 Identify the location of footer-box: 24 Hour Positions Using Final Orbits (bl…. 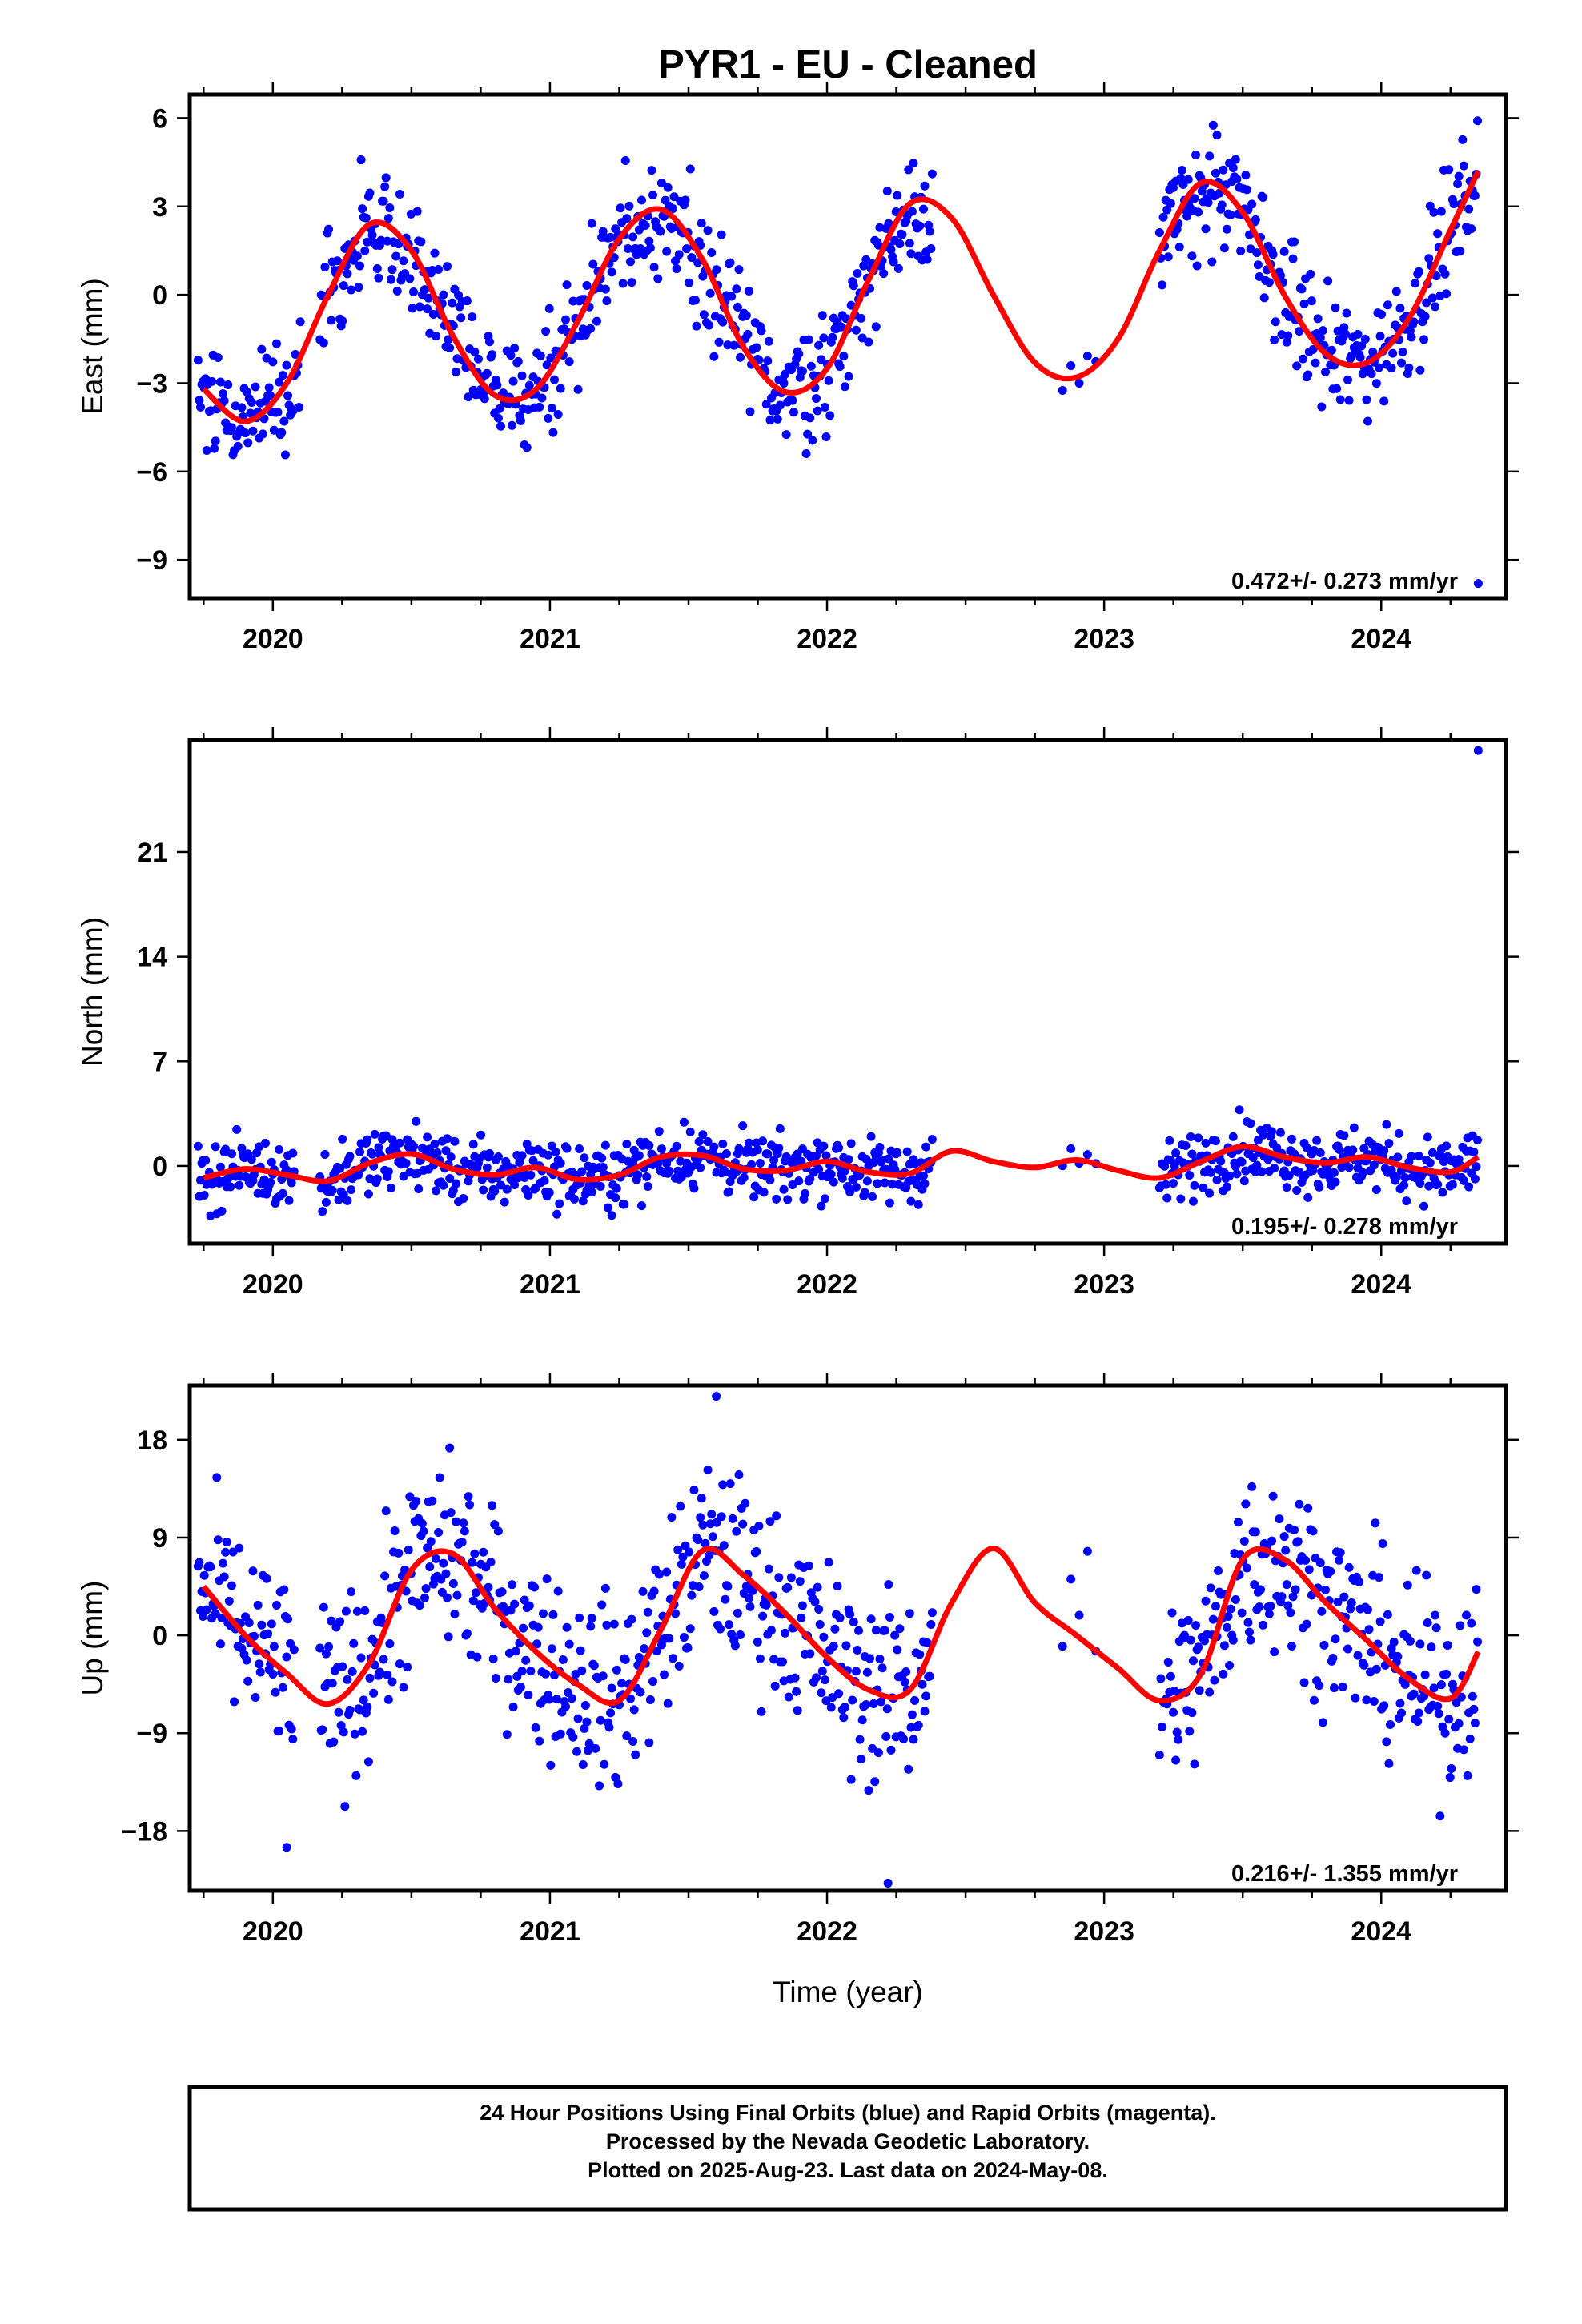
(847, 2148).